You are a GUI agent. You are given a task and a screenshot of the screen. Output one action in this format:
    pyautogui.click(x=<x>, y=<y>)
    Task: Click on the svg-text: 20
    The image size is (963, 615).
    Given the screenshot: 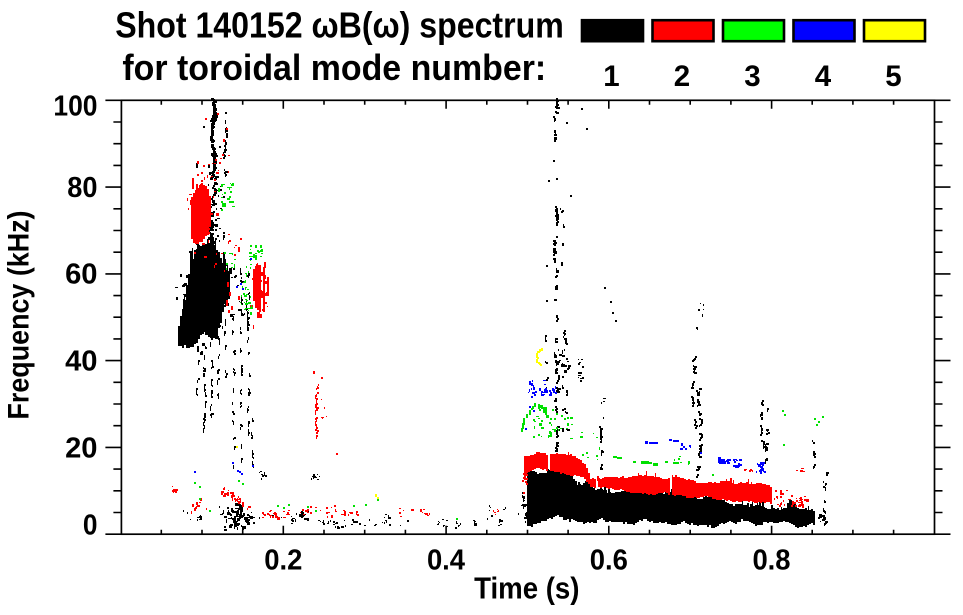 What is the action you would take?
    pyautogui.click(x=81, y=448)
    